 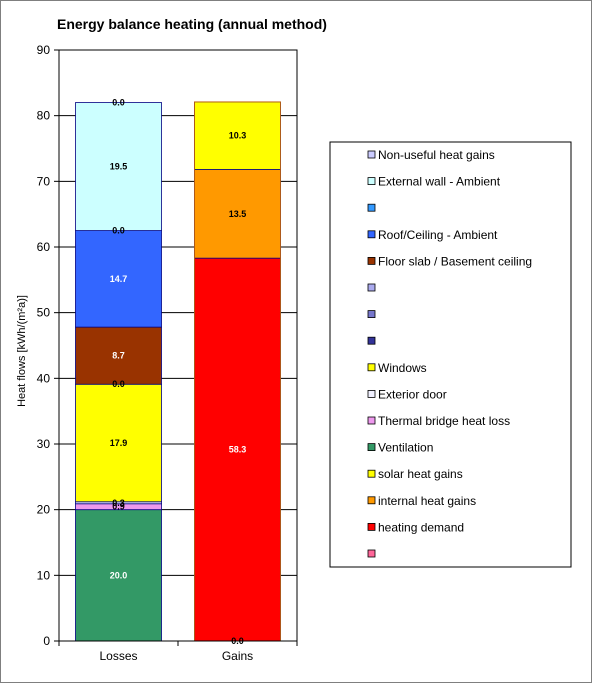 I want to click on y-tick-label-0: 0, so click(x=46, y=641).